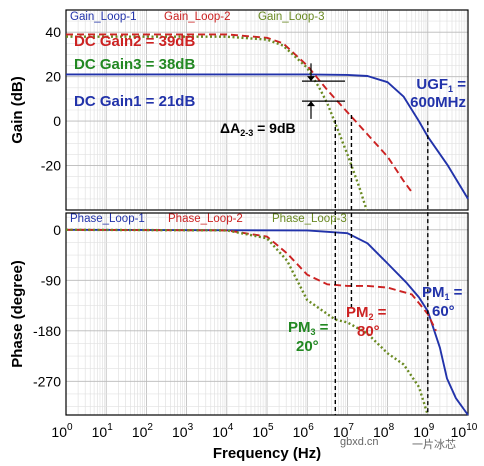 The image size is (484, 466). What do you see at coordinates (62, 431) in the screenshot?
I see `x-tick-label: 10⁰` at bounding box center [62, 431].